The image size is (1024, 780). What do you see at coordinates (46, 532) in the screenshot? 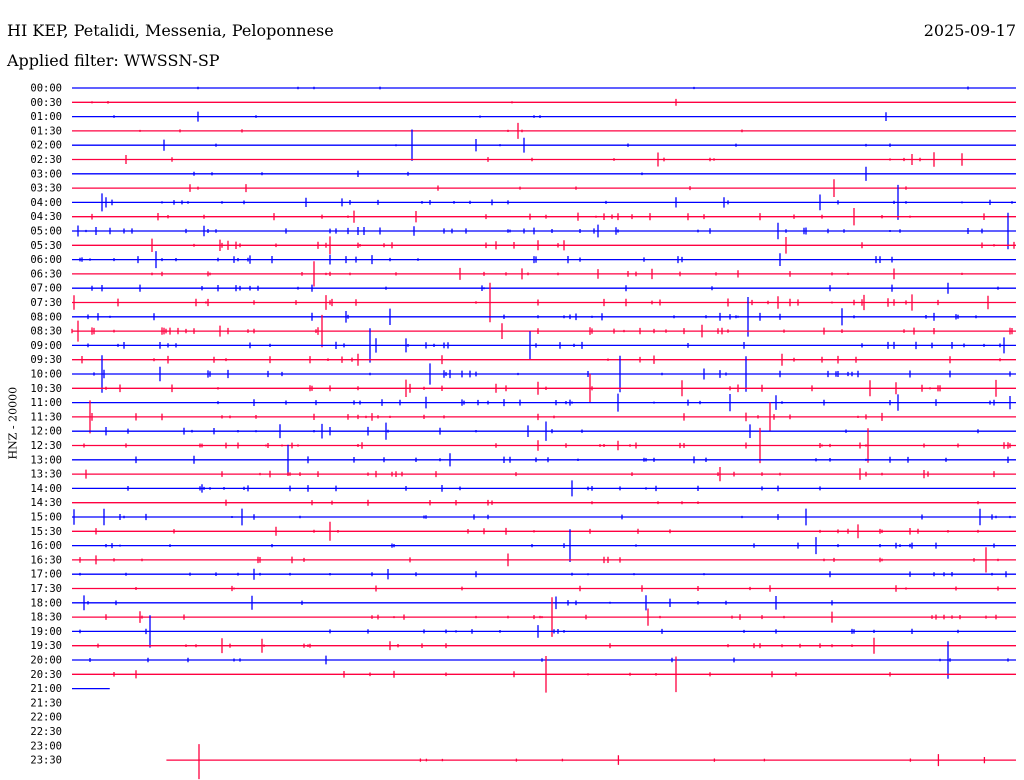
I see `row-time-label: 15:30` at bounding box center [46, 532].